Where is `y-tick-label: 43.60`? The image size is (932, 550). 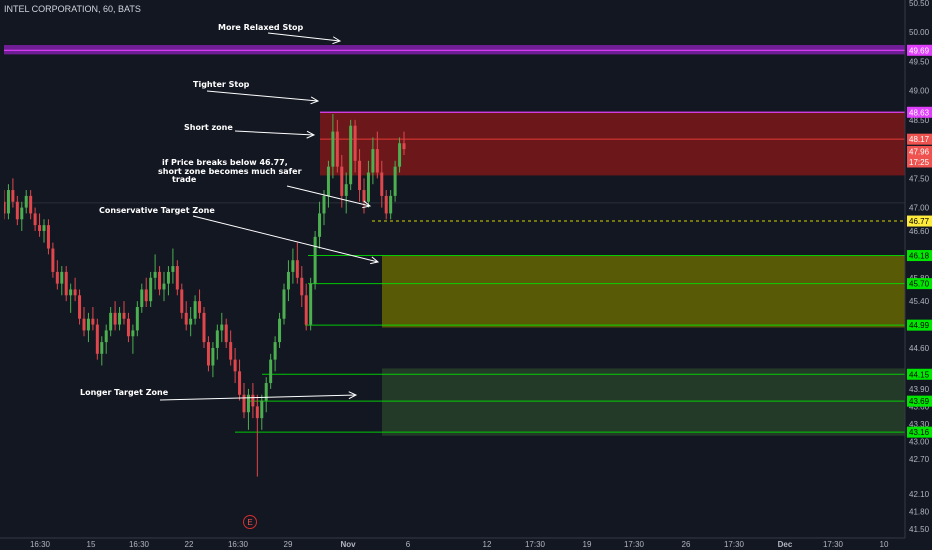
y-tick-label: 43.60 is located at coordinates (919, 406).